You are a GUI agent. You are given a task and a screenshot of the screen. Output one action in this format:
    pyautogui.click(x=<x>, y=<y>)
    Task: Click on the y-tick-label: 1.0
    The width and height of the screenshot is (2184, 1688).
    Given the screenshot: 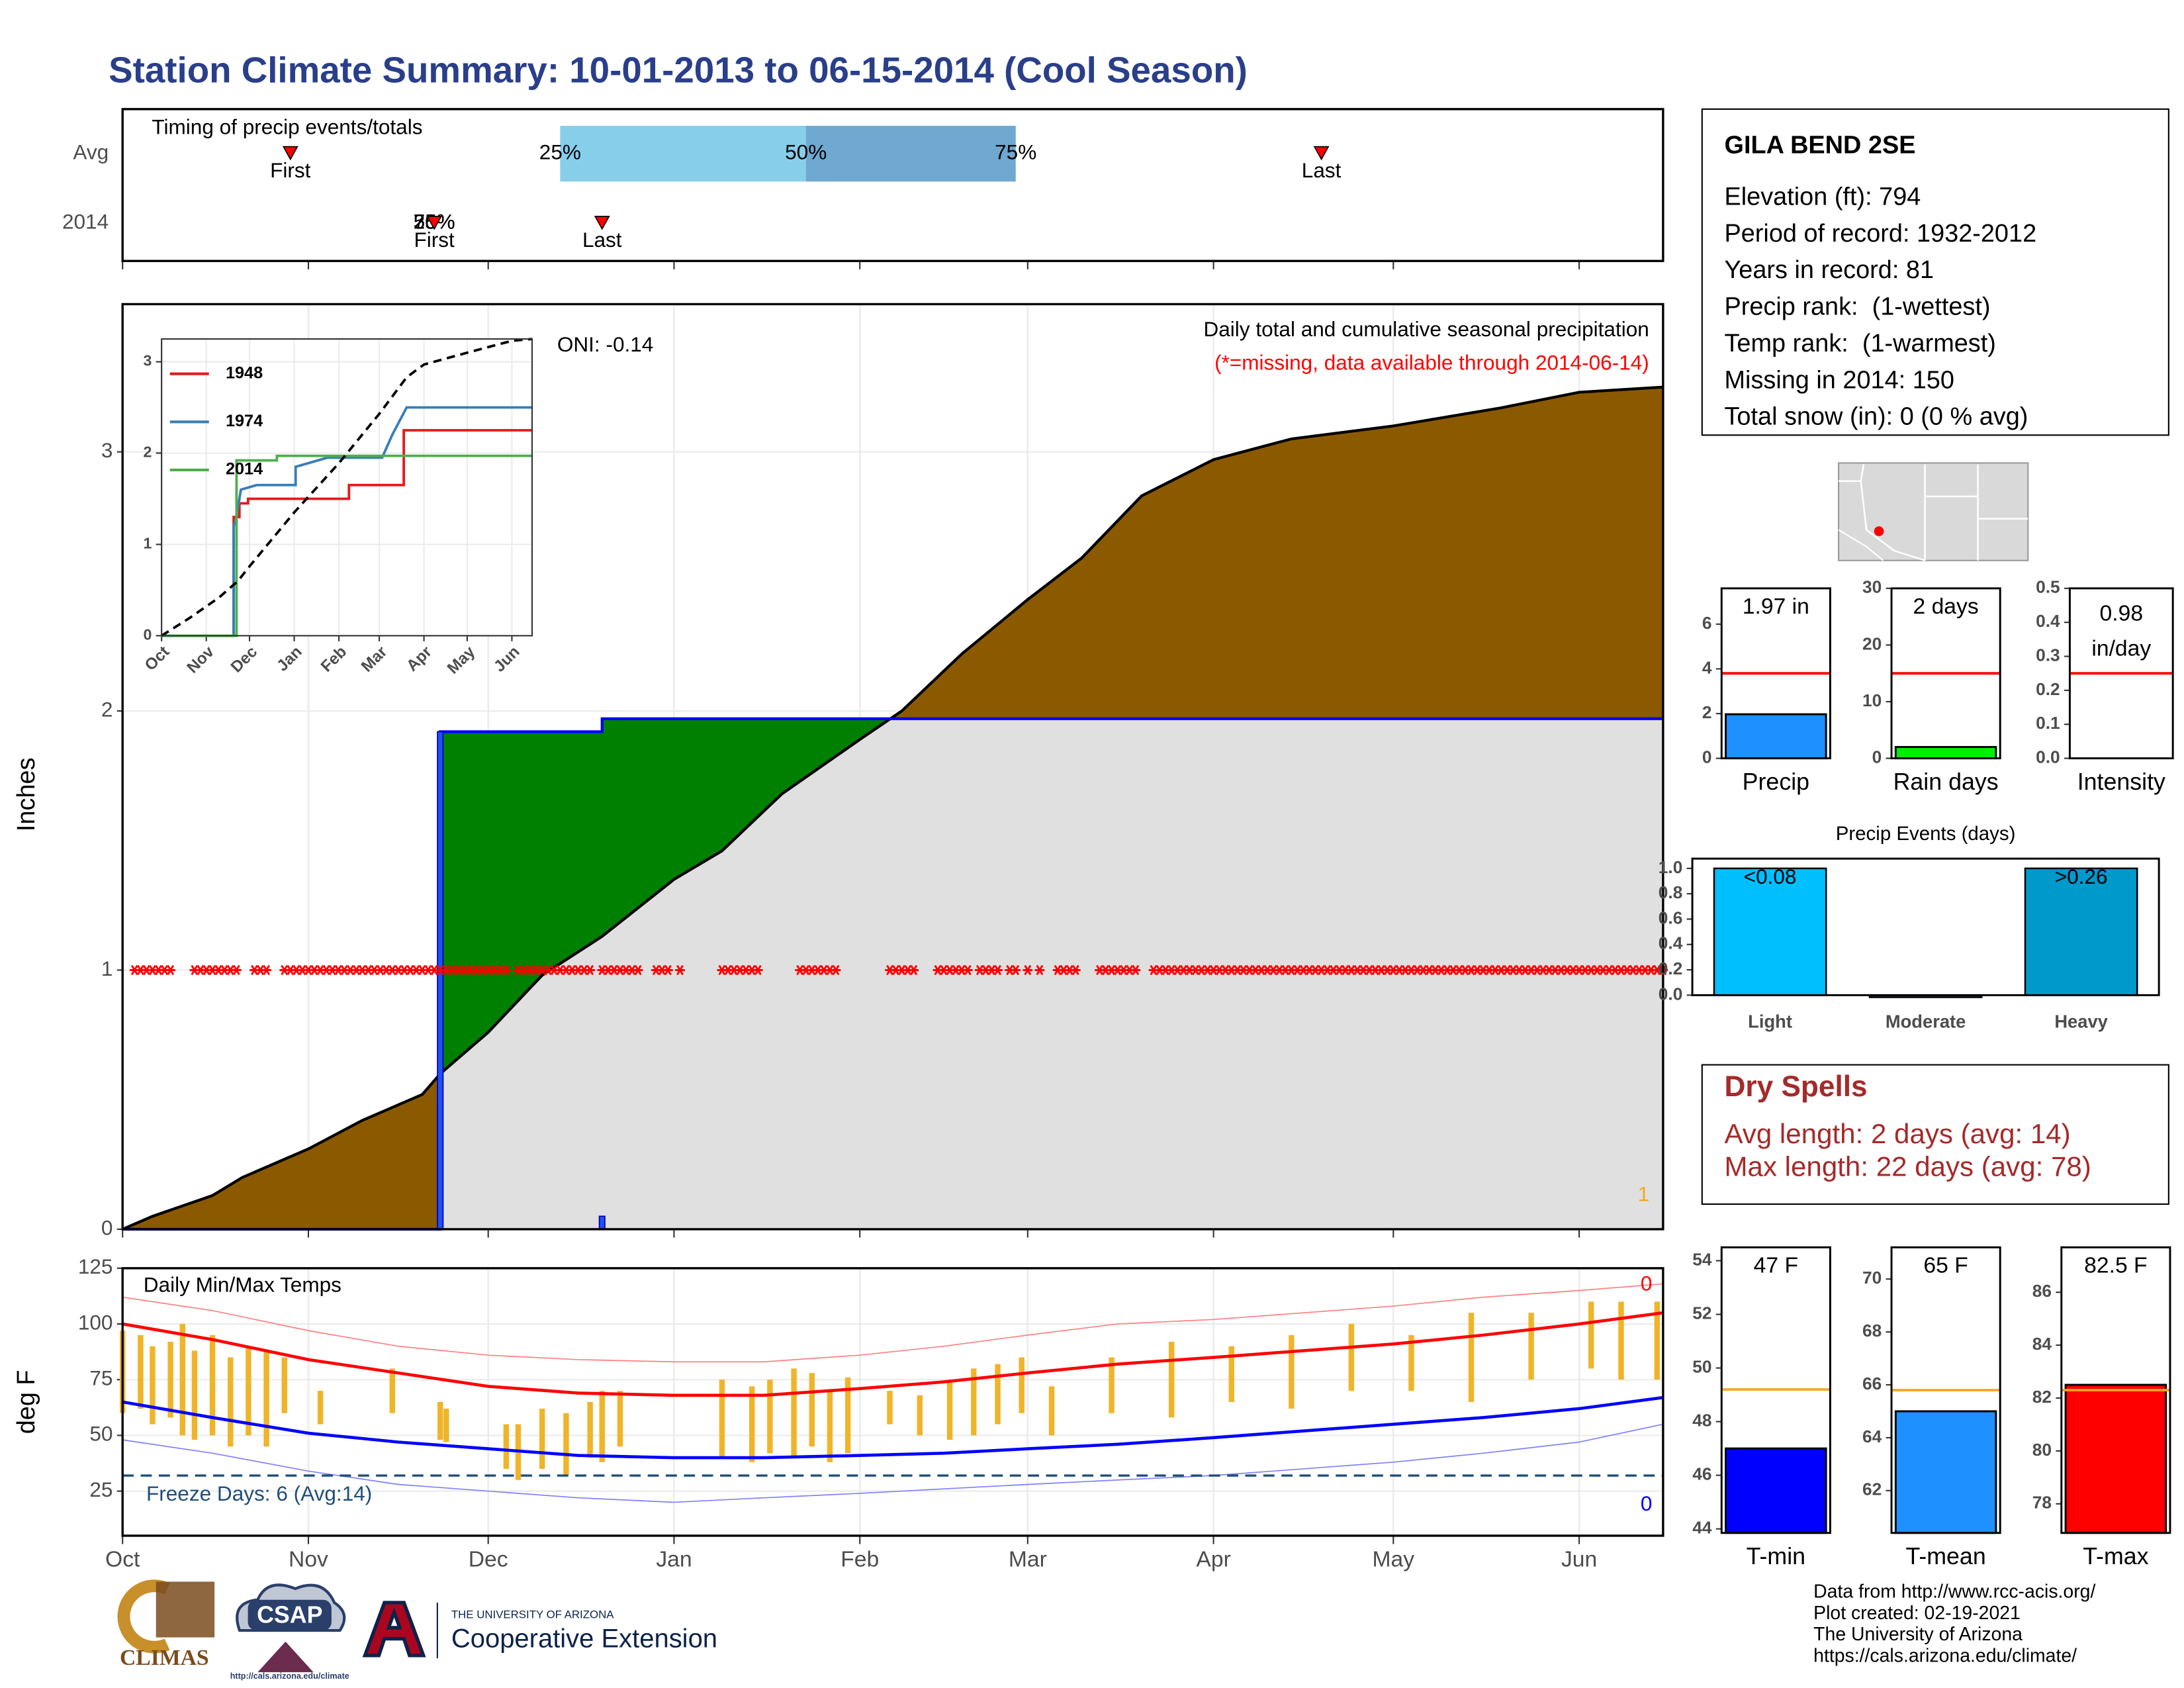 What is the action you would take?
    pyautogui.click(x=1671, y=867)
    